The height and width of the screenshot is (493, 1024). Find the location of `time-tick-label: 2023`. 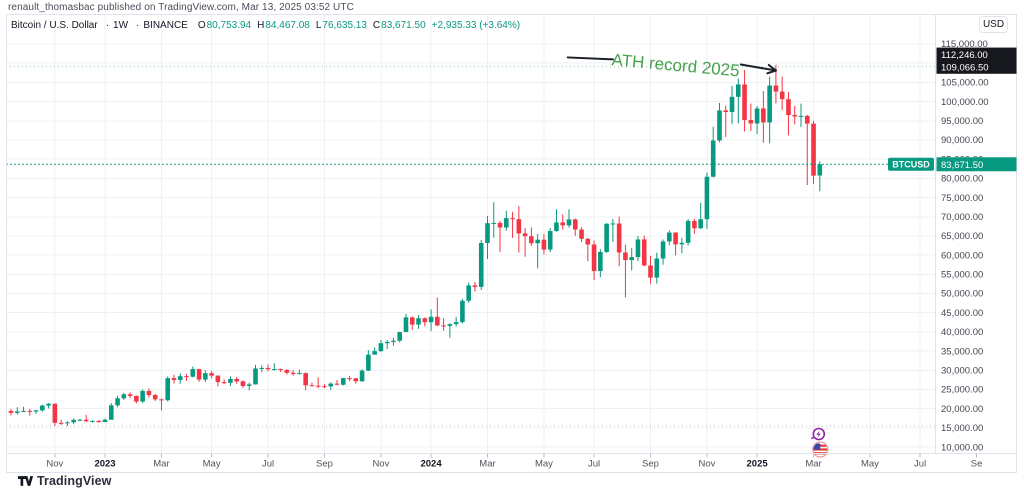

time-tick-label: 2023 is located at coordinates (104, 464).